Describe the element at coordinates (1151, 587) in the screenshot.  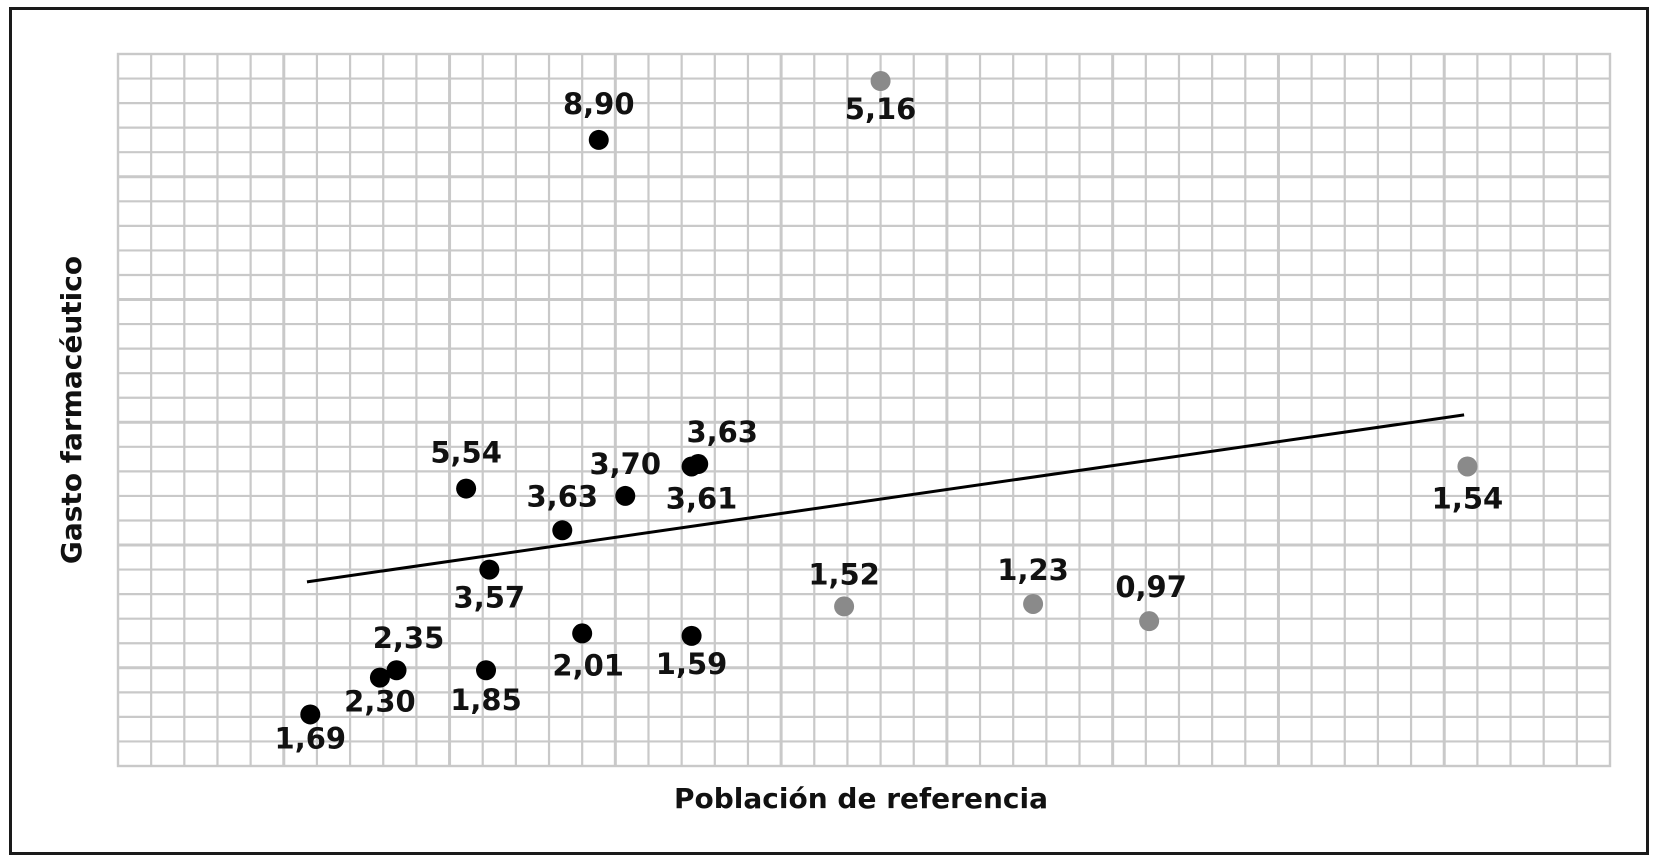
I see `data-label: 0,97` at that location.